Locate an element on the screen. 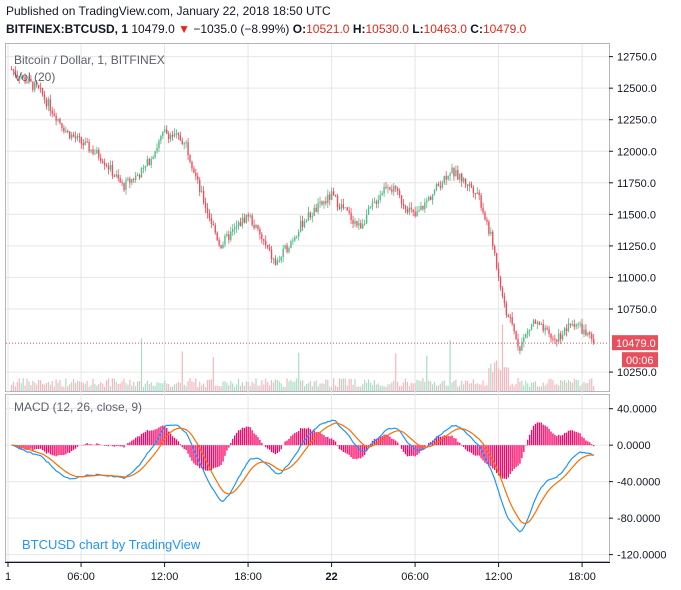 The height and width of the screenshot is (590, 681). macd-tick-label: -80.0000 is located at coordinates (638, 519).